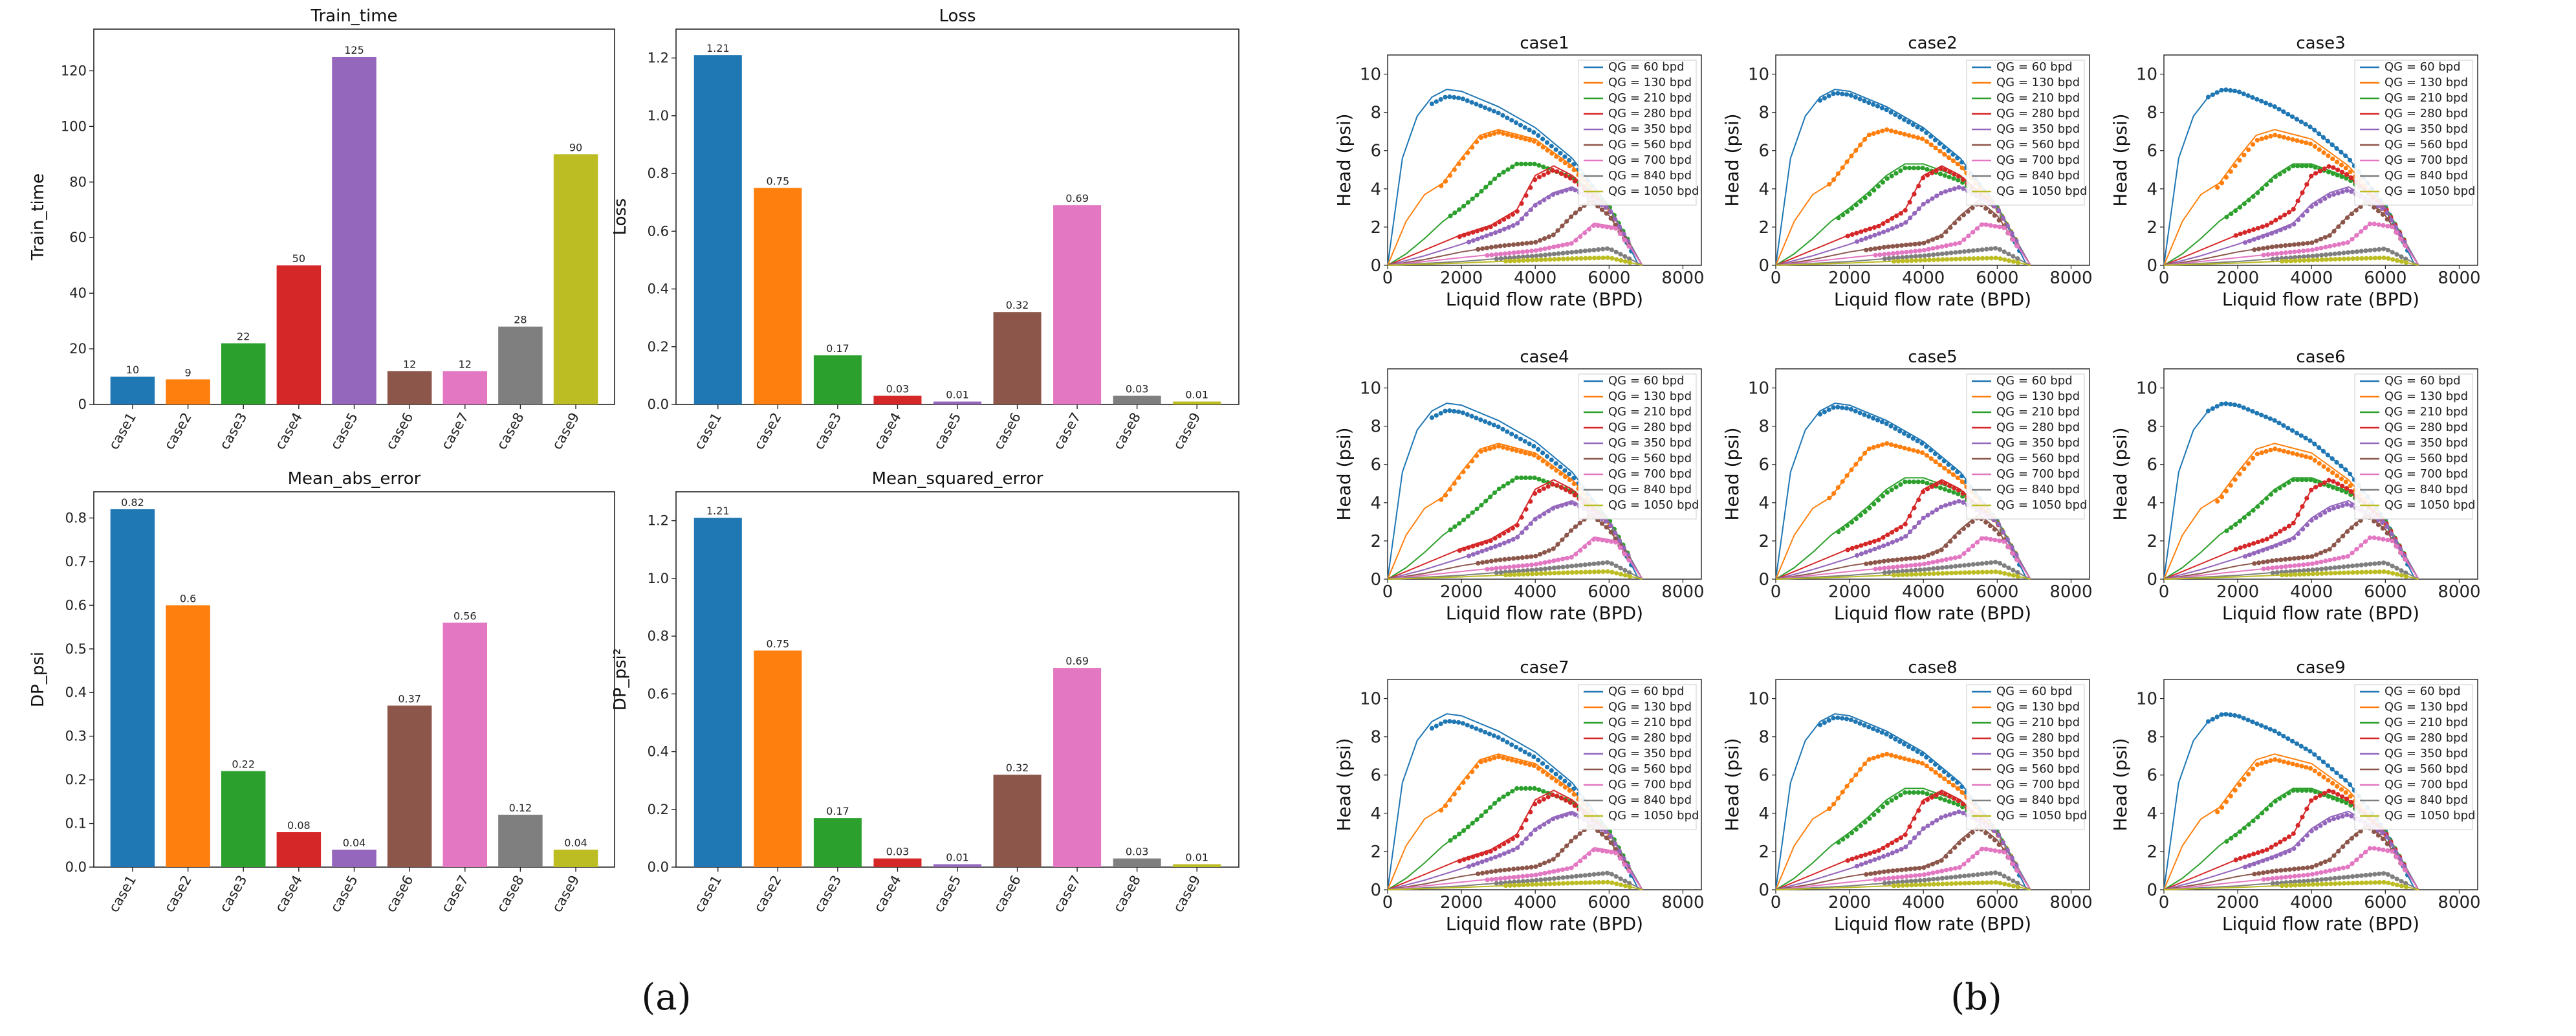 This screenshot has height=1036, width=2576. I want to click on bar-value-label: 0.12, so click(520, 808).